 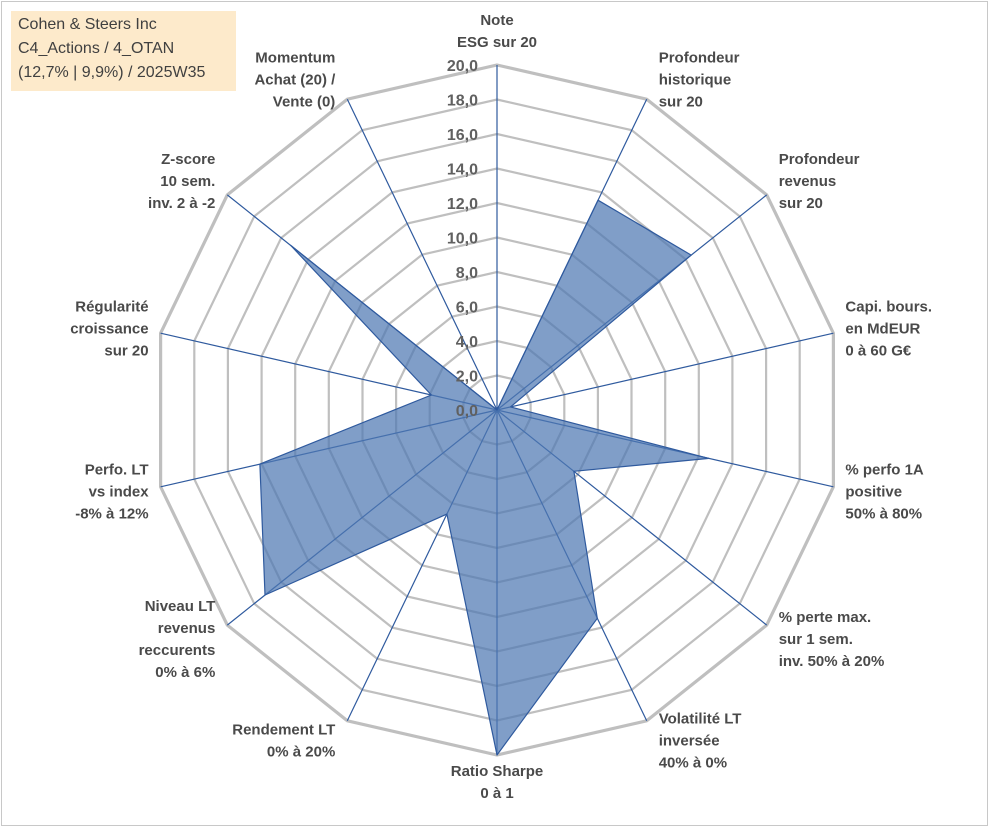 What do you see at coordinates (884, 492) in the screenshot?
I see `axis-label: % perfo 1A positive 50% à 80%` at bounding box center [884, 492].